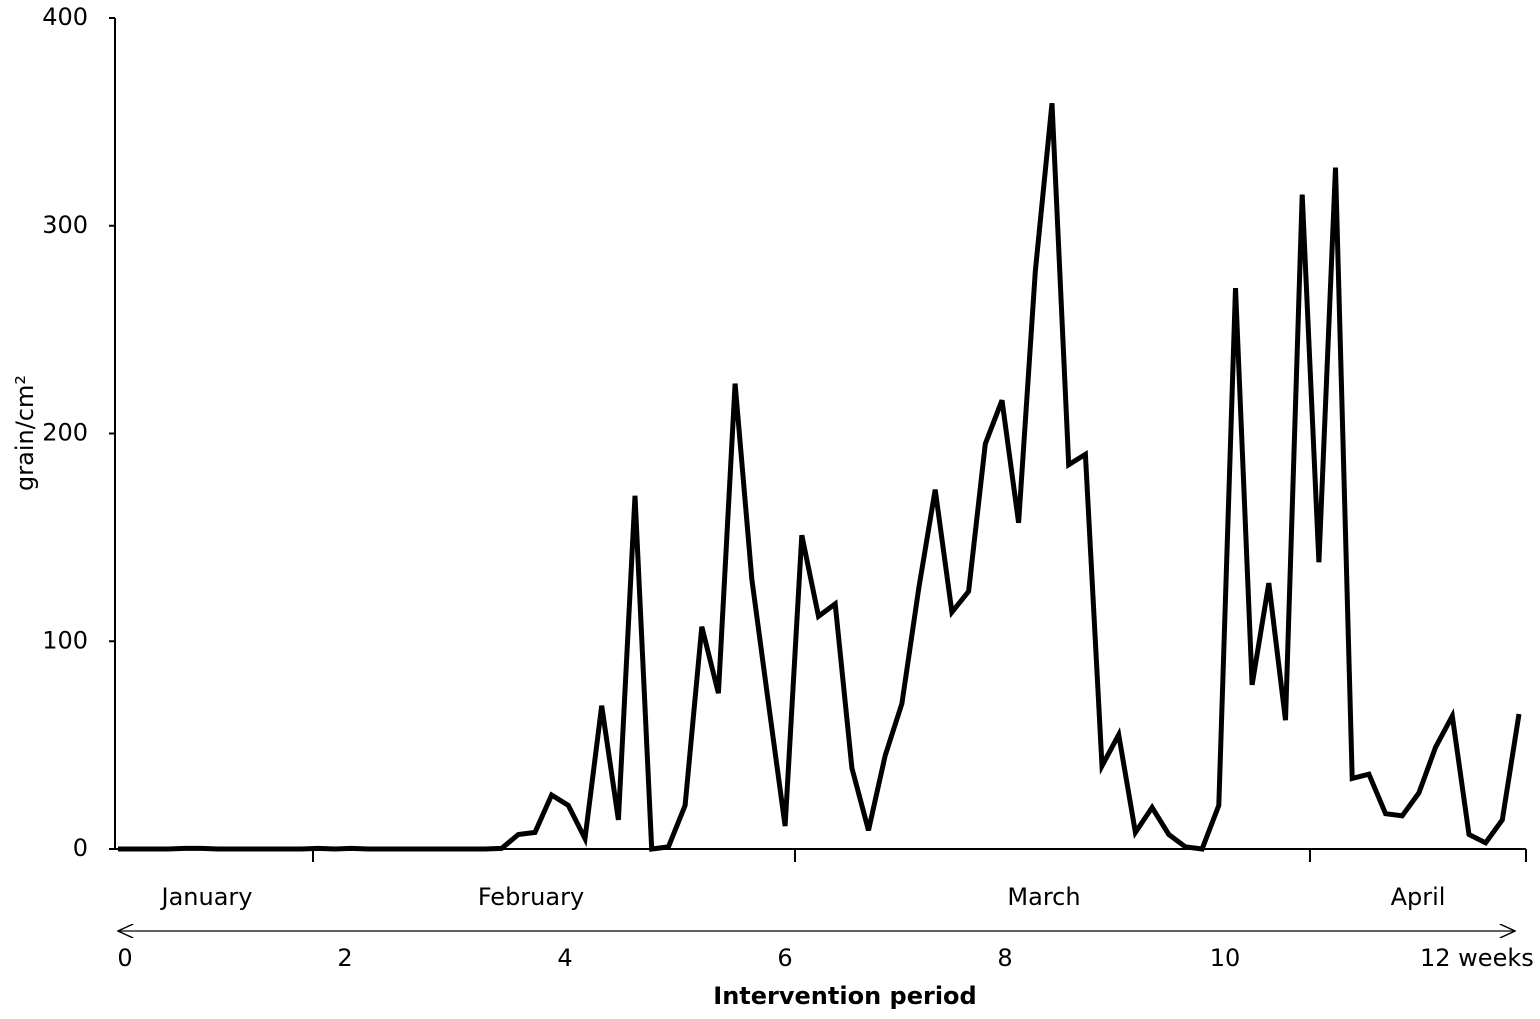  What do you see at coordinates (206, 897) in the screenshot?
I see `month-label: January` at bounding box center [206, 897].